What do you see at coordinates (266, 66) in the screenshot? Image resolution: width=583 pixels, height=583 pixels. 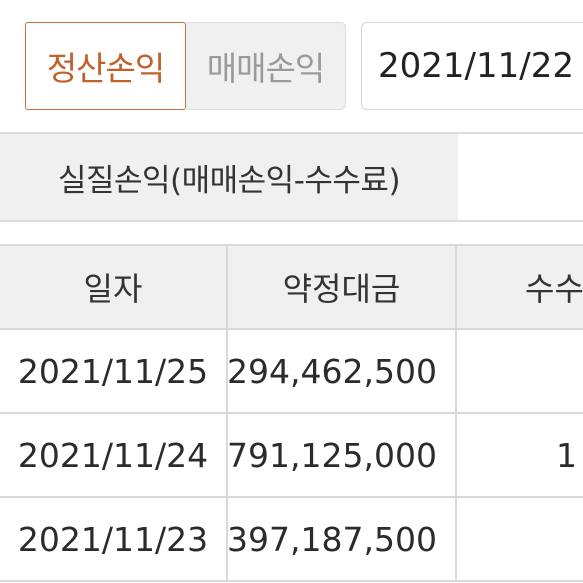 I see `tab-trading-pnl: 매매손익` at bounding box center [266, 66].